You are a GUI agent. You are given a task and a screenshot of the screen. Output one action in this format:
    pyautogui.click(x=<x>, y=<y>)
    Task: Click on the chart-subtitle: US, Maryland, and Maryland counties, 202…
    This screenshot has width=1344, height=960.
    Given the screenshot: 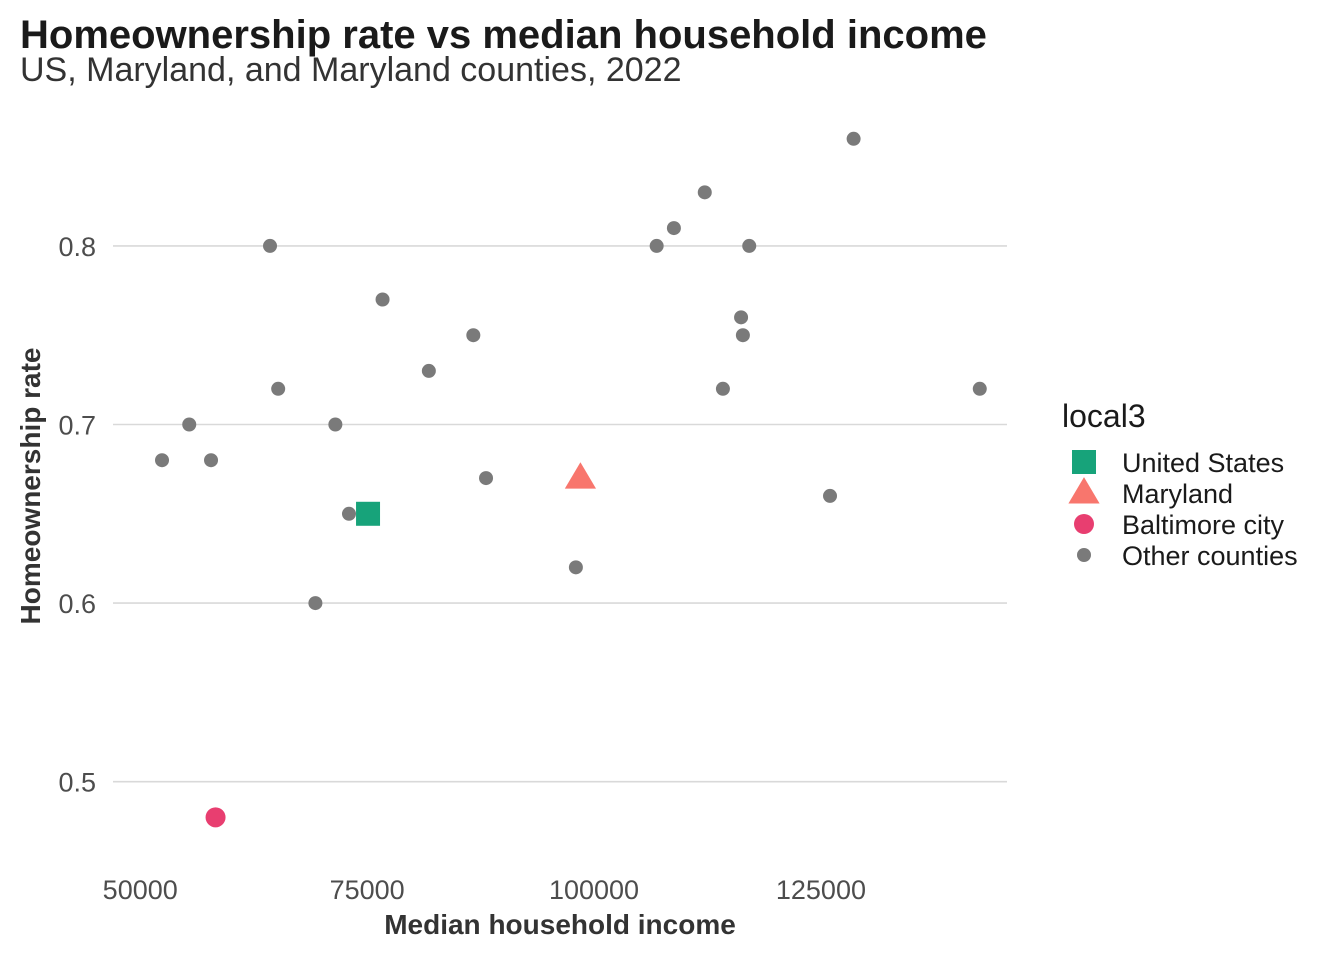 What is the action you would take?
    pyautogui.click(x=350, y=70)
    